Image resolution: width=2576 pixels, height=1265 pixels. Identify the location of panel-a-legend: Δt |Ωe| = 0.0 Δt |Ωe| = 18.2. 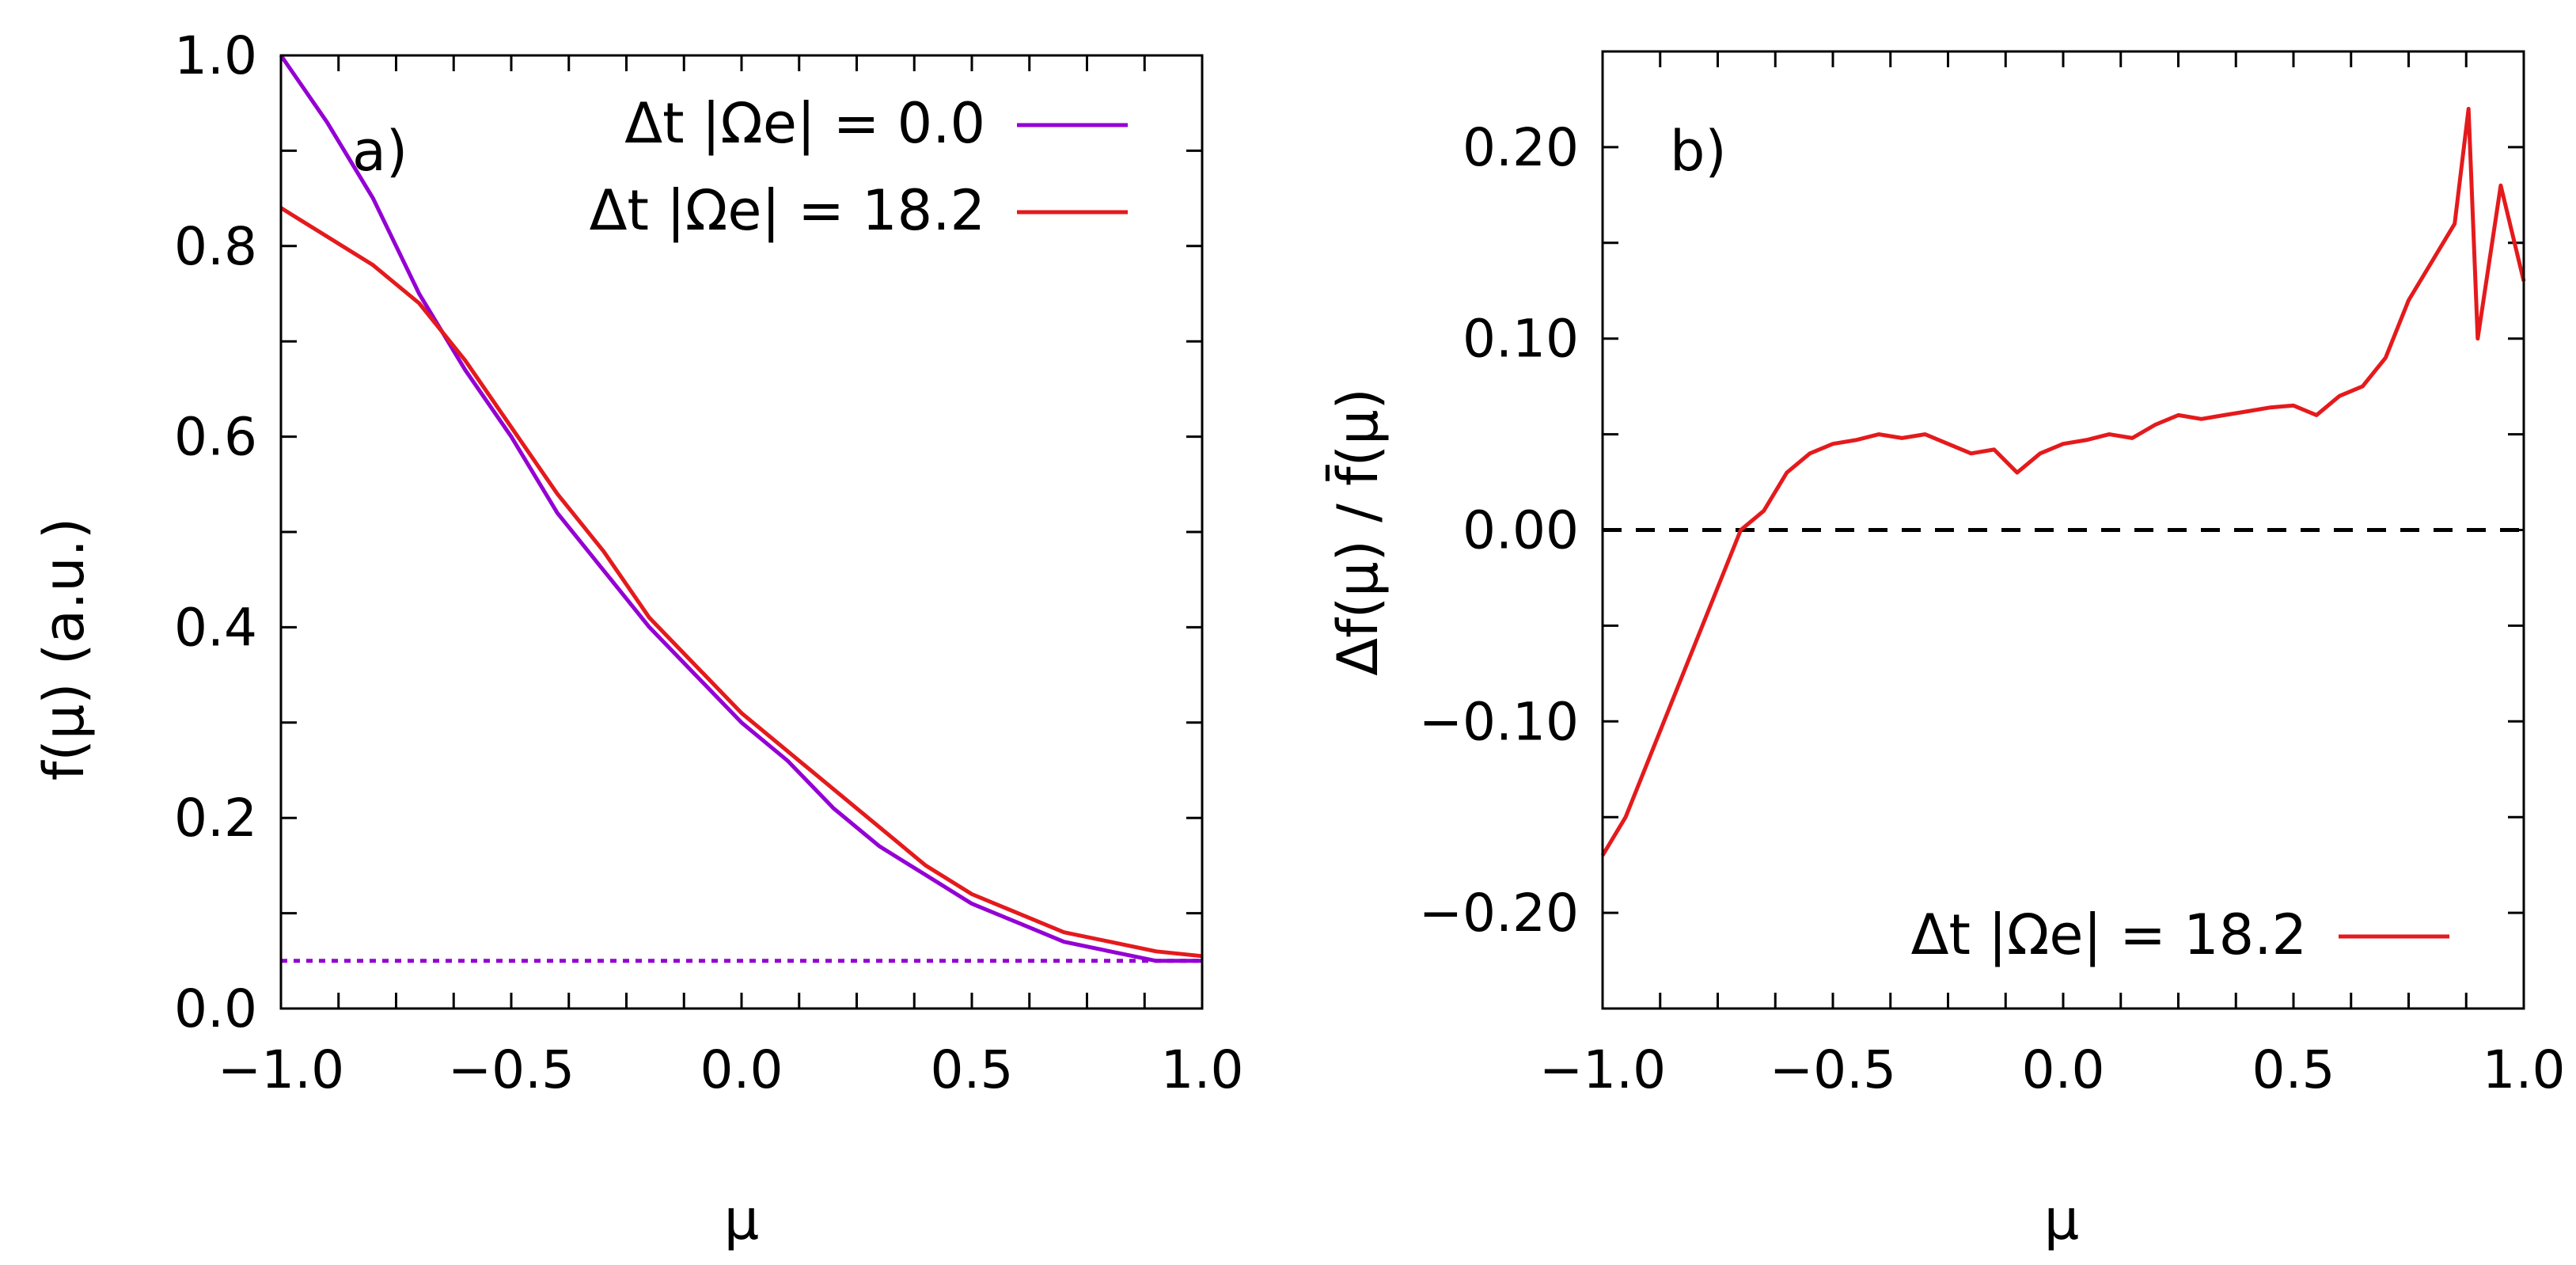
(859, 167).